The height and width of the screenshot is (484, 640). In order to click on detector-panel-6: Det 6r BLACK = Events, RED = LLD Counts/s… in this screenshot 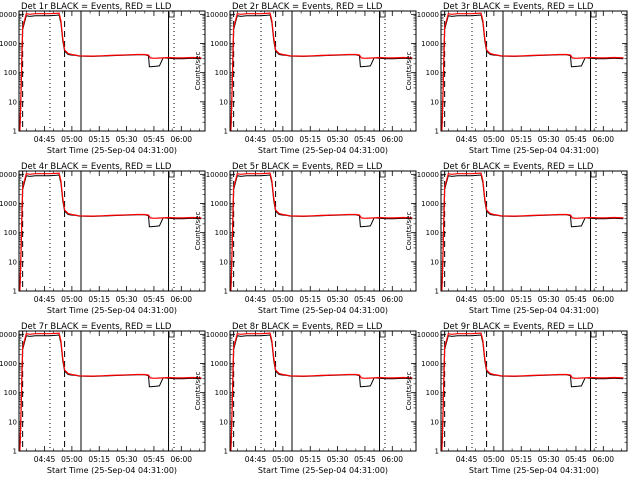, I will do `click(516, 238)`.